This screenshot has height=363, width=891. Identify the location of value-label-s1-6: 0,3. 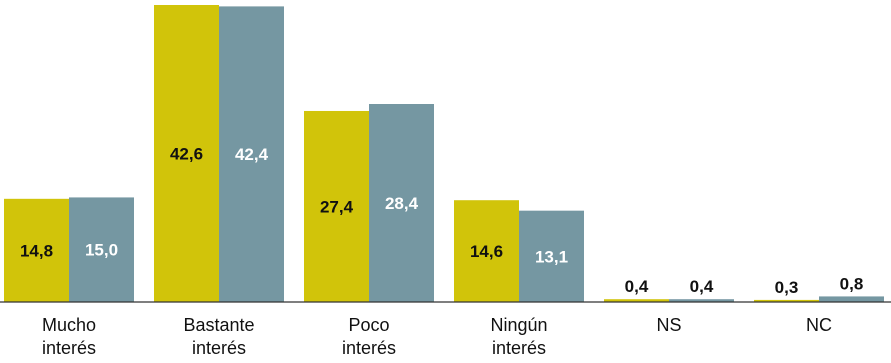
(787, 287).